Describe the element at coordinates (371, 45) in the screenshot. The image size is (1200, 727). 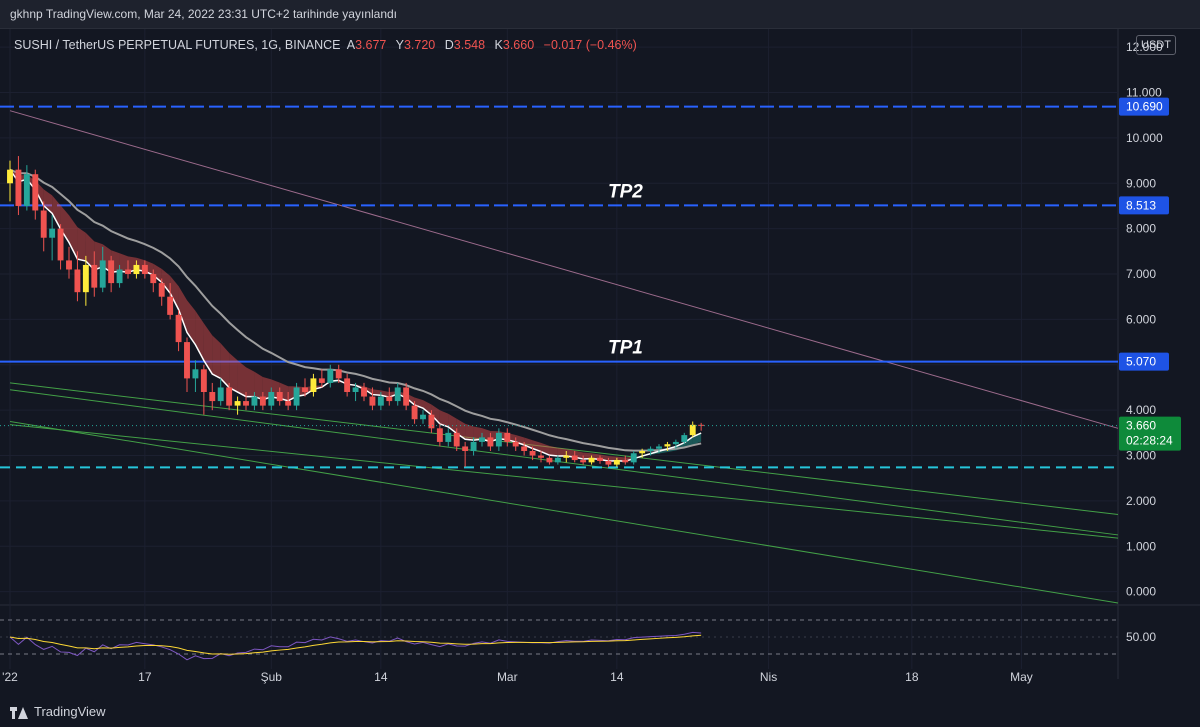
I see `open-value: 3.677` at that location.